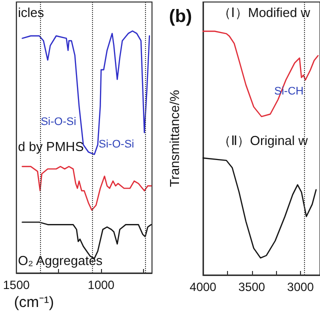  What do you see at coordinates (252, 287) in the screenshot?
I see `x-tick-label: 3500` at bounding box center [252, 287].